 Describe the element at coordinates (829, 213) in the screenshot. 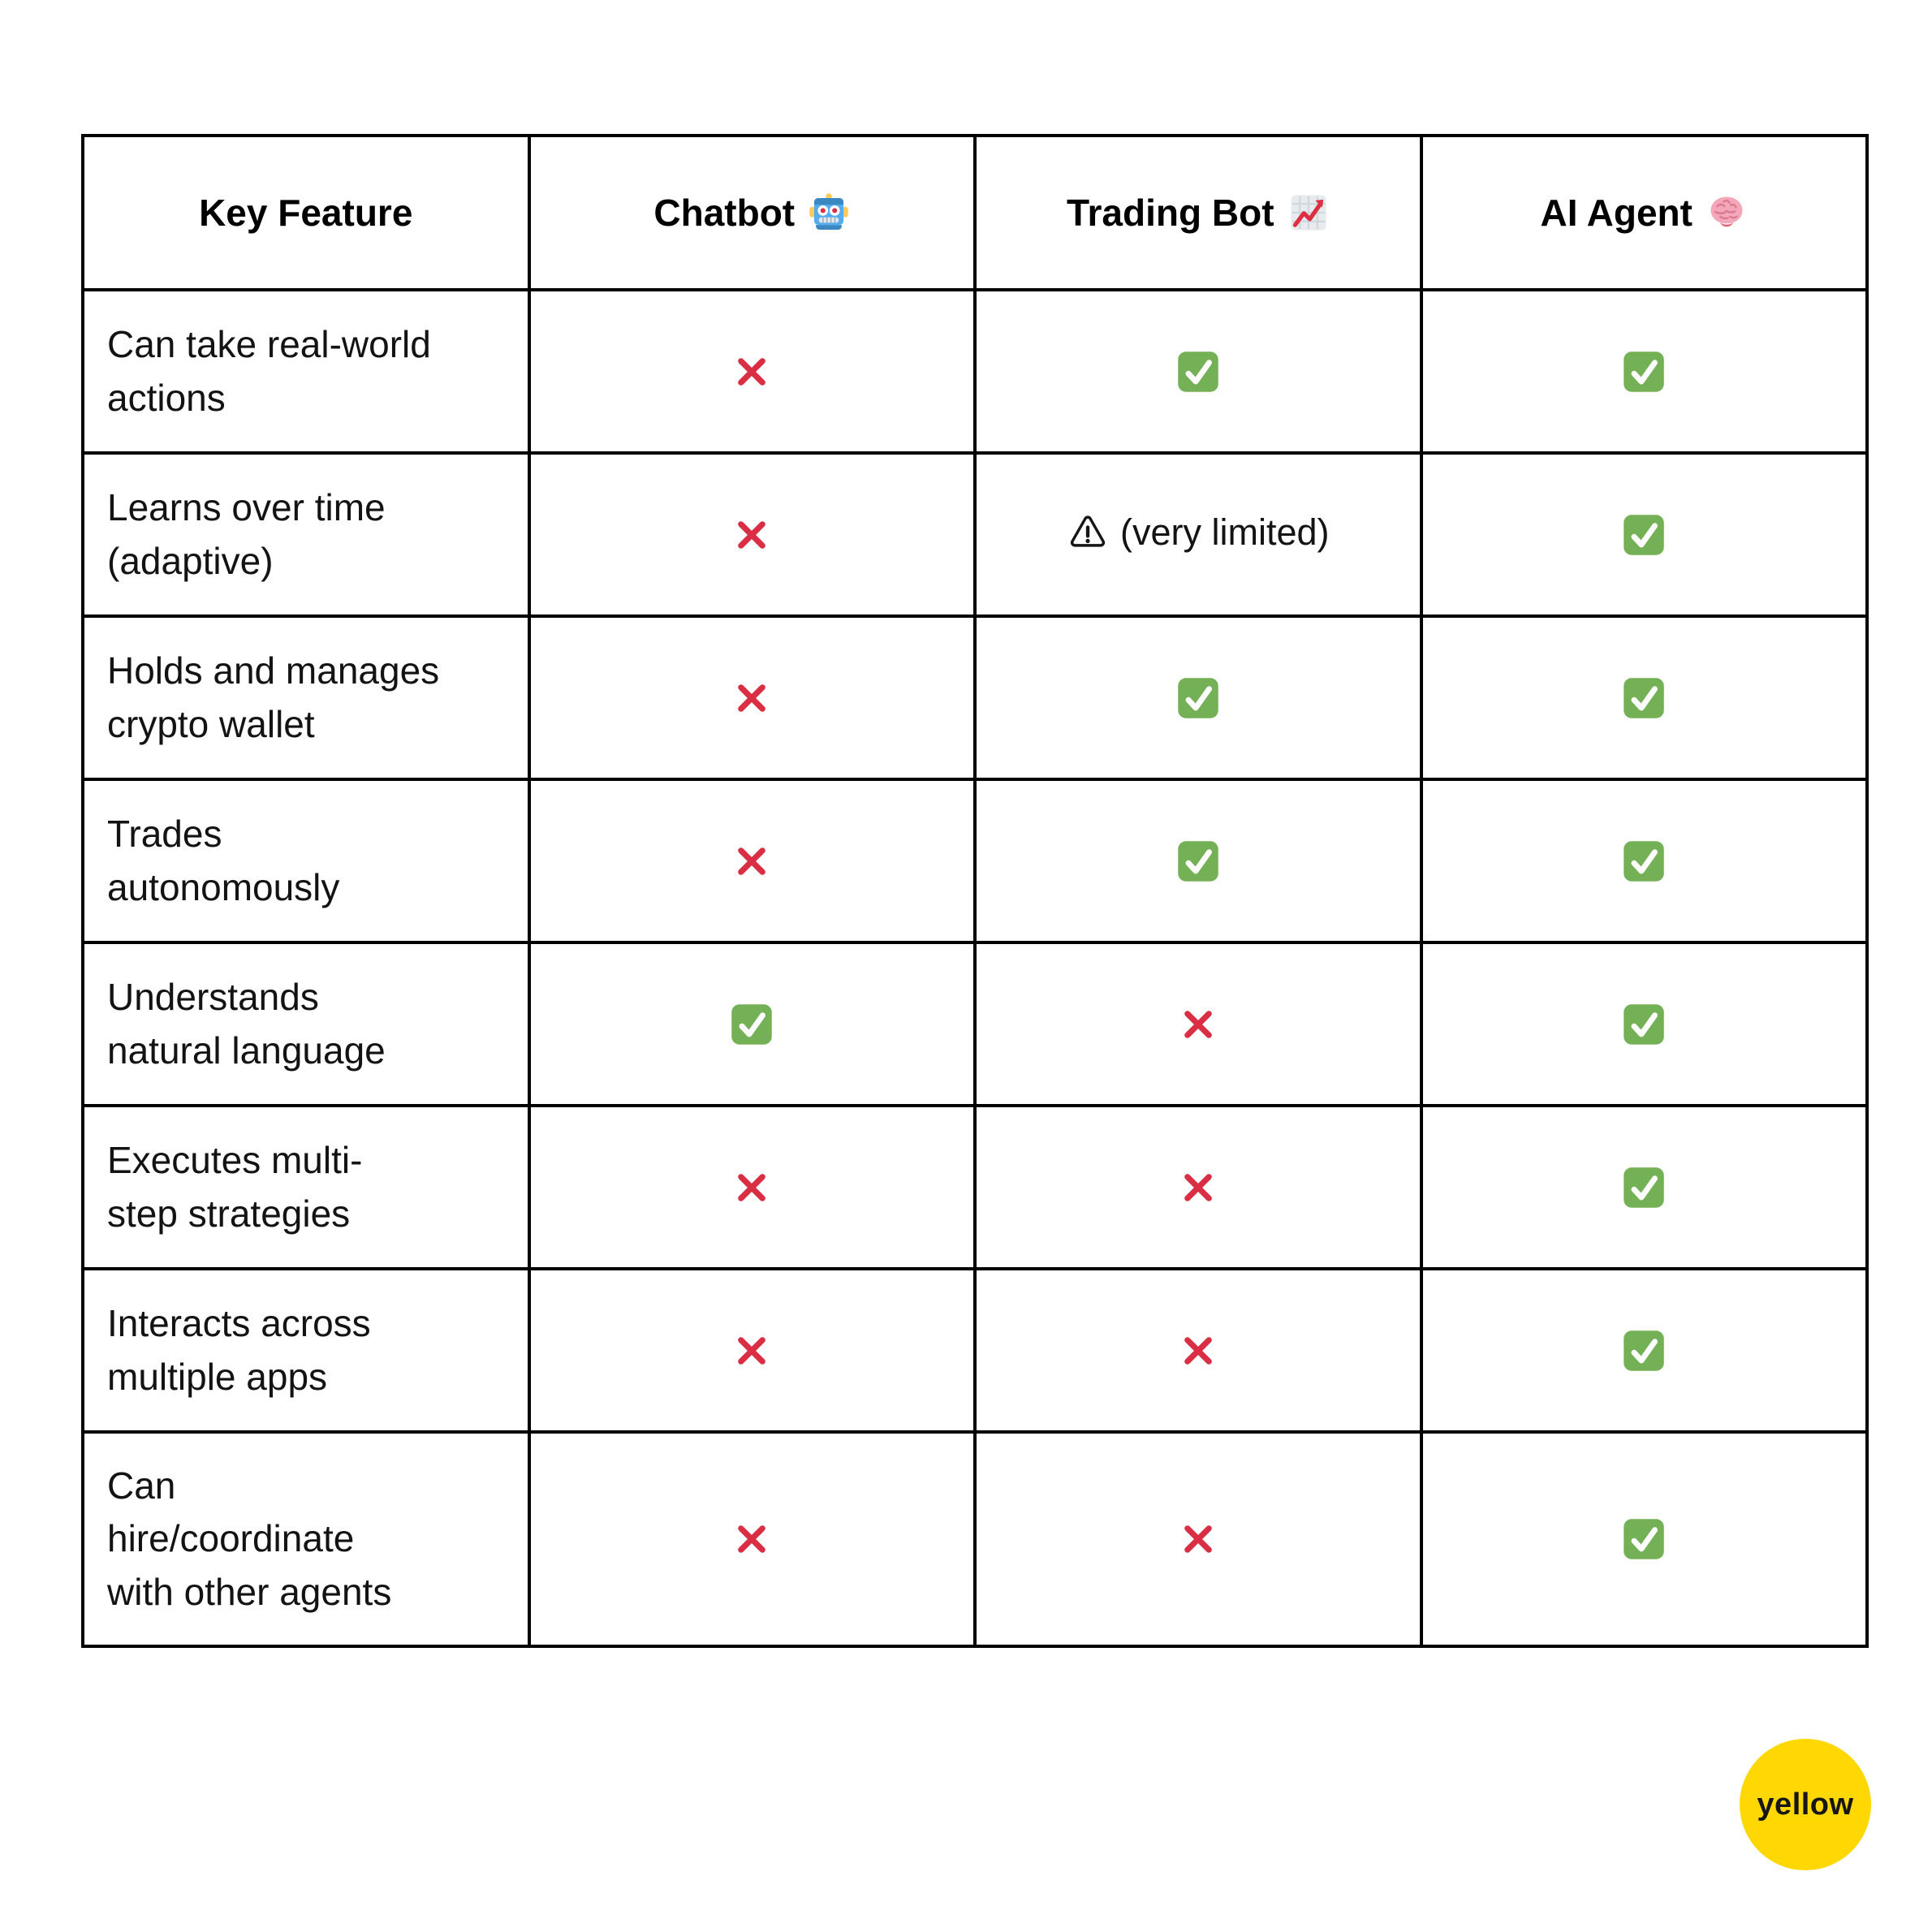

I see `robot-icon` at that location.